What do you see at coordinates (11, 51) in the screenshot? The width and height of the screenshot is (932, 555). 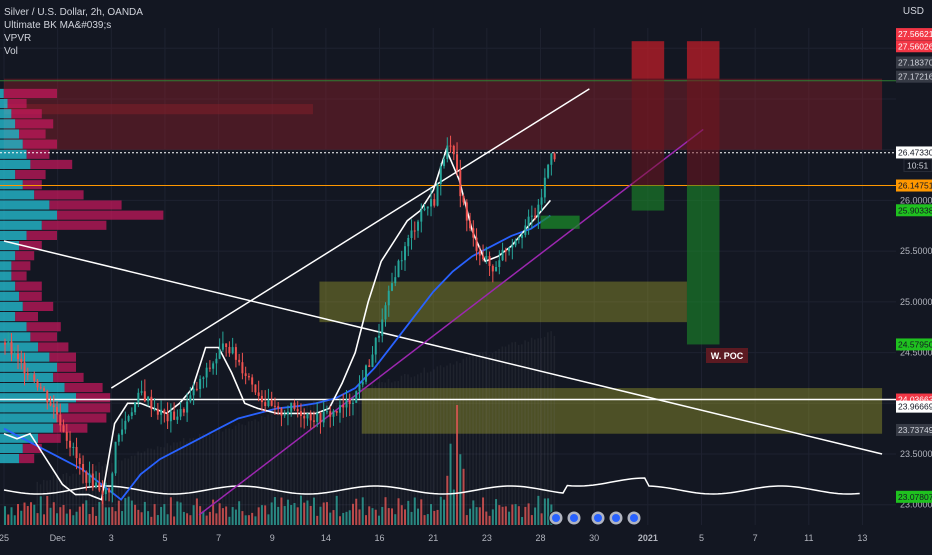 I see `indicator-vol-label: Vol` at bounding box center [11, 51].